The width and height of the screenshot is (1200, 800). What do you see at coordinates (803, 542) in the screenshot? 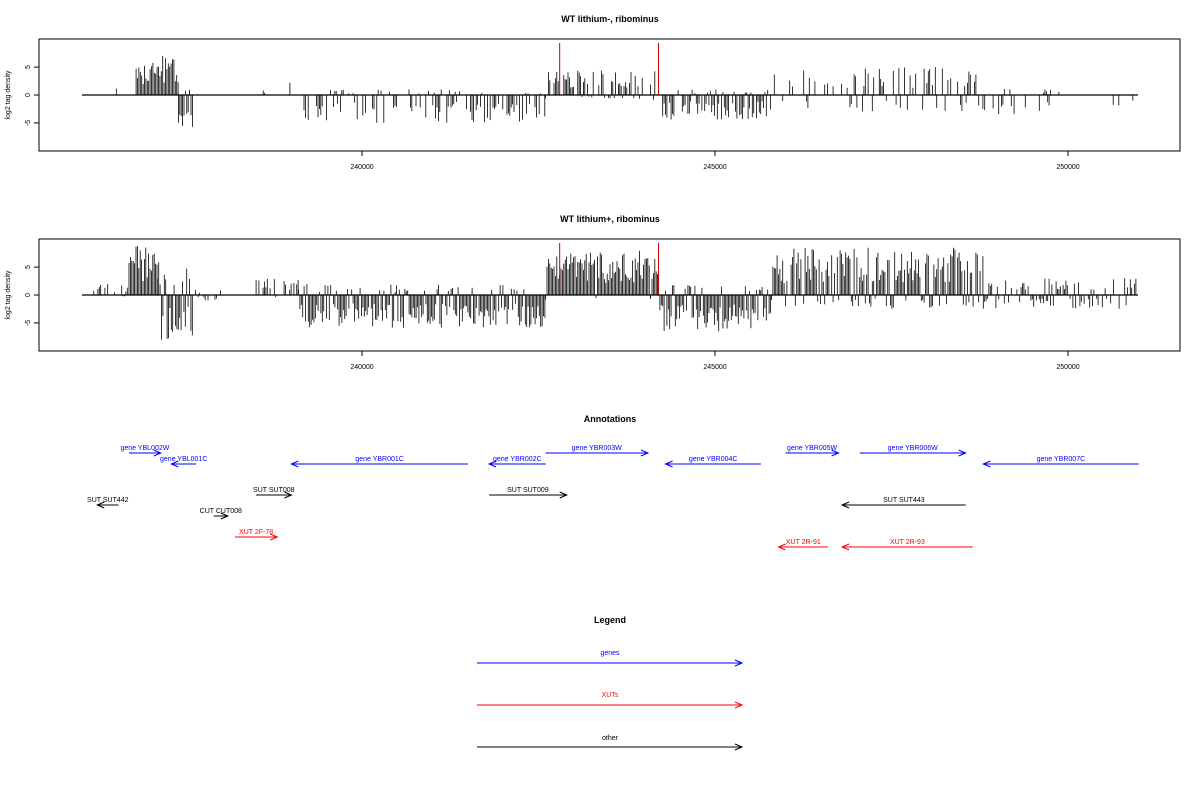
I see `annotation-label: XUT 2R-91` at bounding box center [803, 542].